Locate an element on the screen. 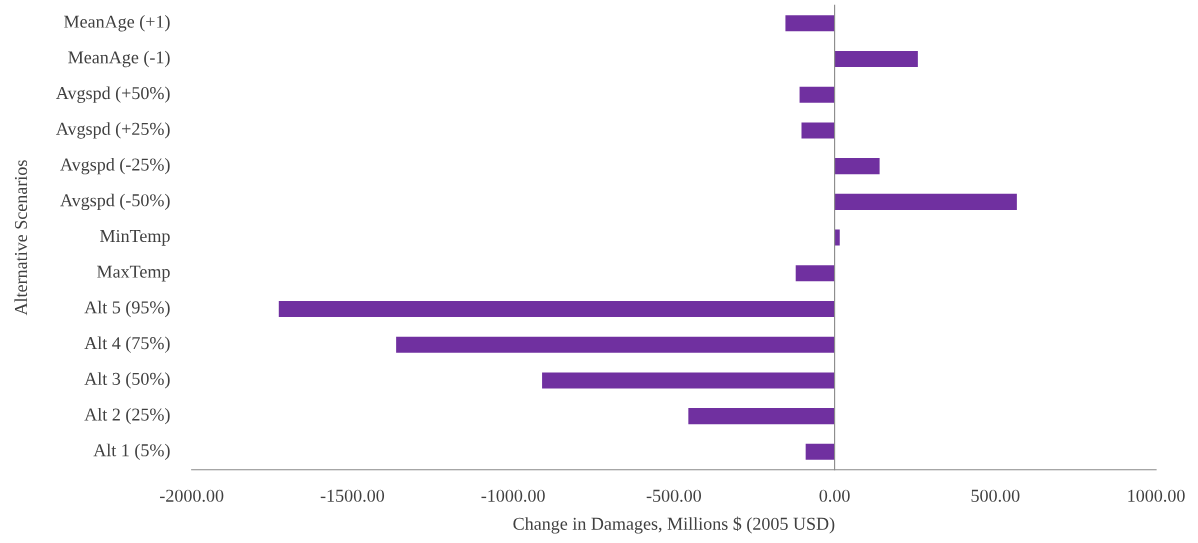 This screenshot has width=1198, height=543. y-tick-label: Alt 4 (75%) is located at coordinates (127, 344).